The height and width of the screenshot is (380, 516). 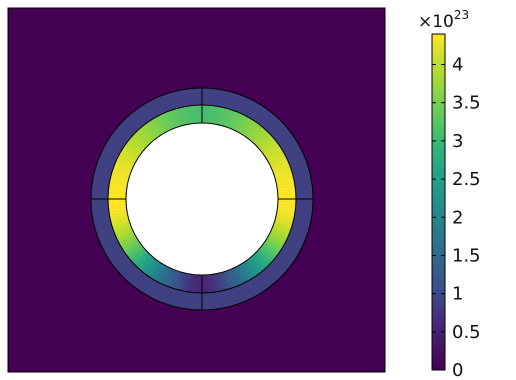 I want to click on colorbar-tick-label: 2, so click(x=457, y=217).